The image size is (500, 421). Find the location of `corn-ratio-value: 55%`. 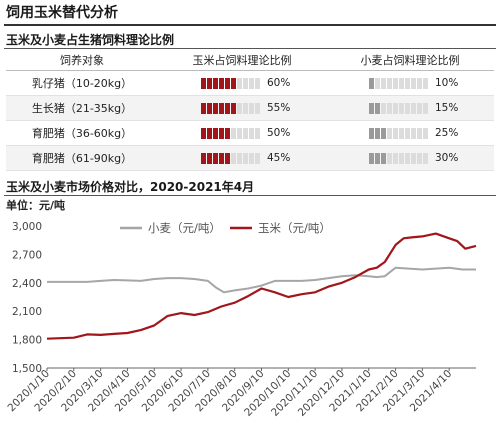

corn-ratio-value: 55% is located at coordinates (279, 108).